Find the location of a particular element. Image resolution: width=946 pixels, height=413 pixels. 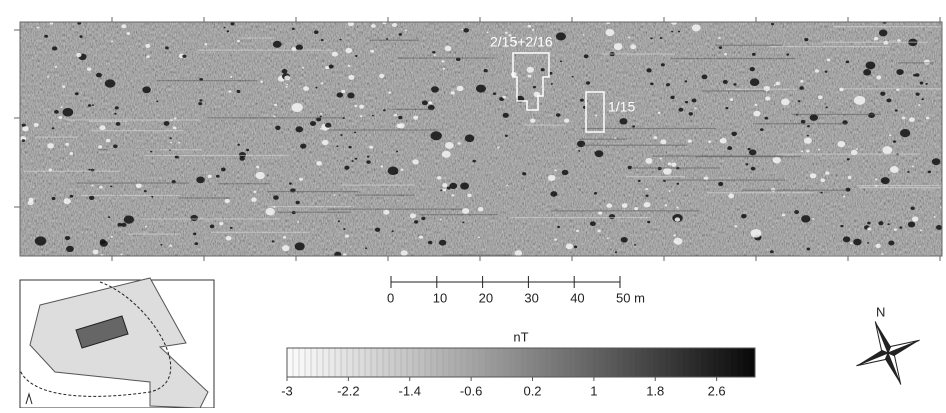

boundary-line is located at coordinates (95, 339).